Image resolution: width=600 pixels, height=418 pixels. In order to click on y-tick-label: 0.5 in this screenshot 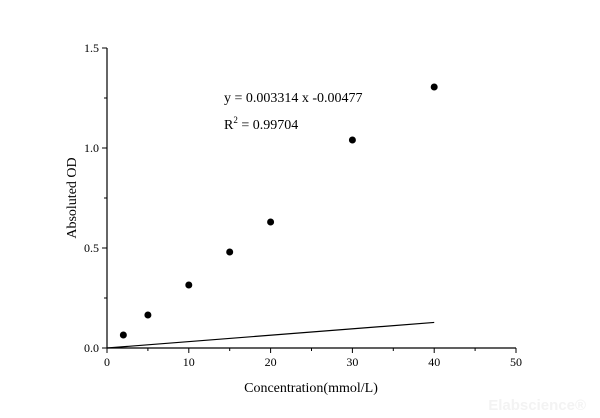, I will do `click(91, 248)`.